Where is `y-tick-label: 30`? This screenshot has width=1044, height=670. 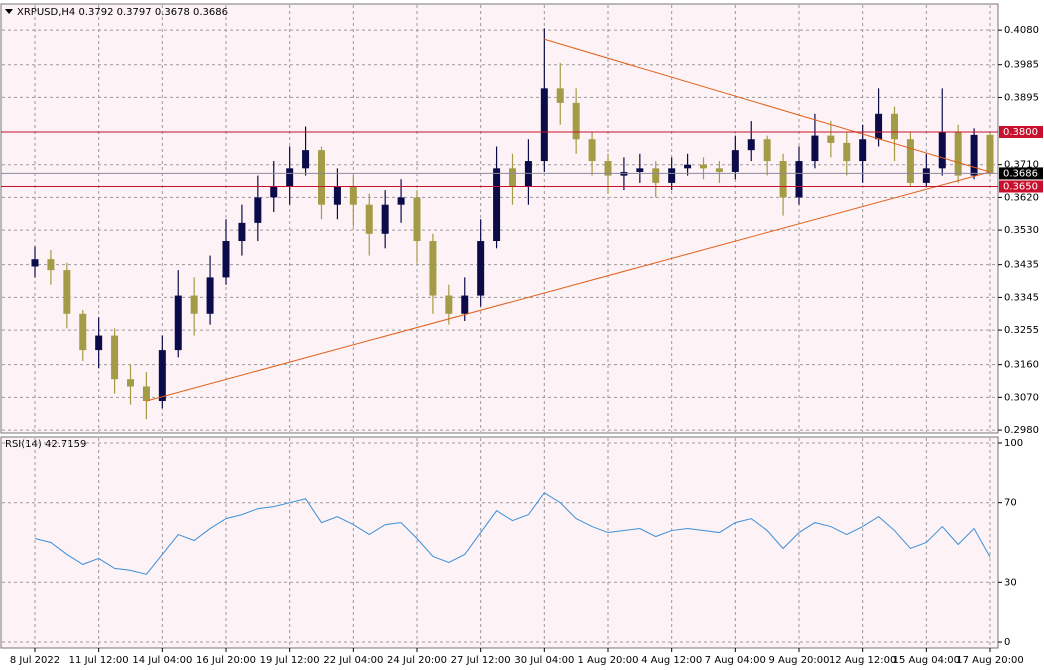 y-tick-label: 30 is located at coordinates (1010, 582).